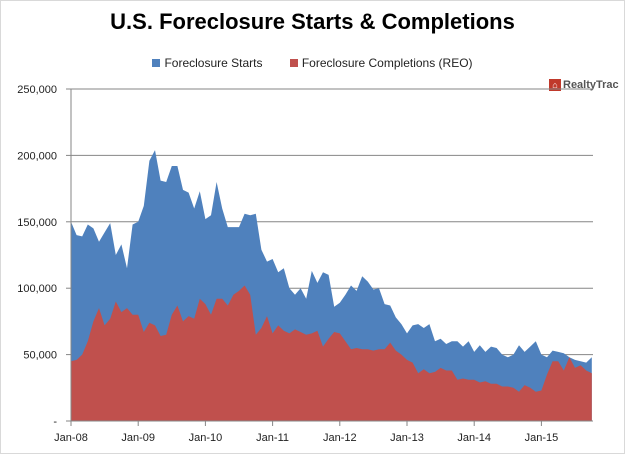  Describe the element at coordinates (206, 438) in the screenshot. I see `x-tick-label: Jan-10` at that location.